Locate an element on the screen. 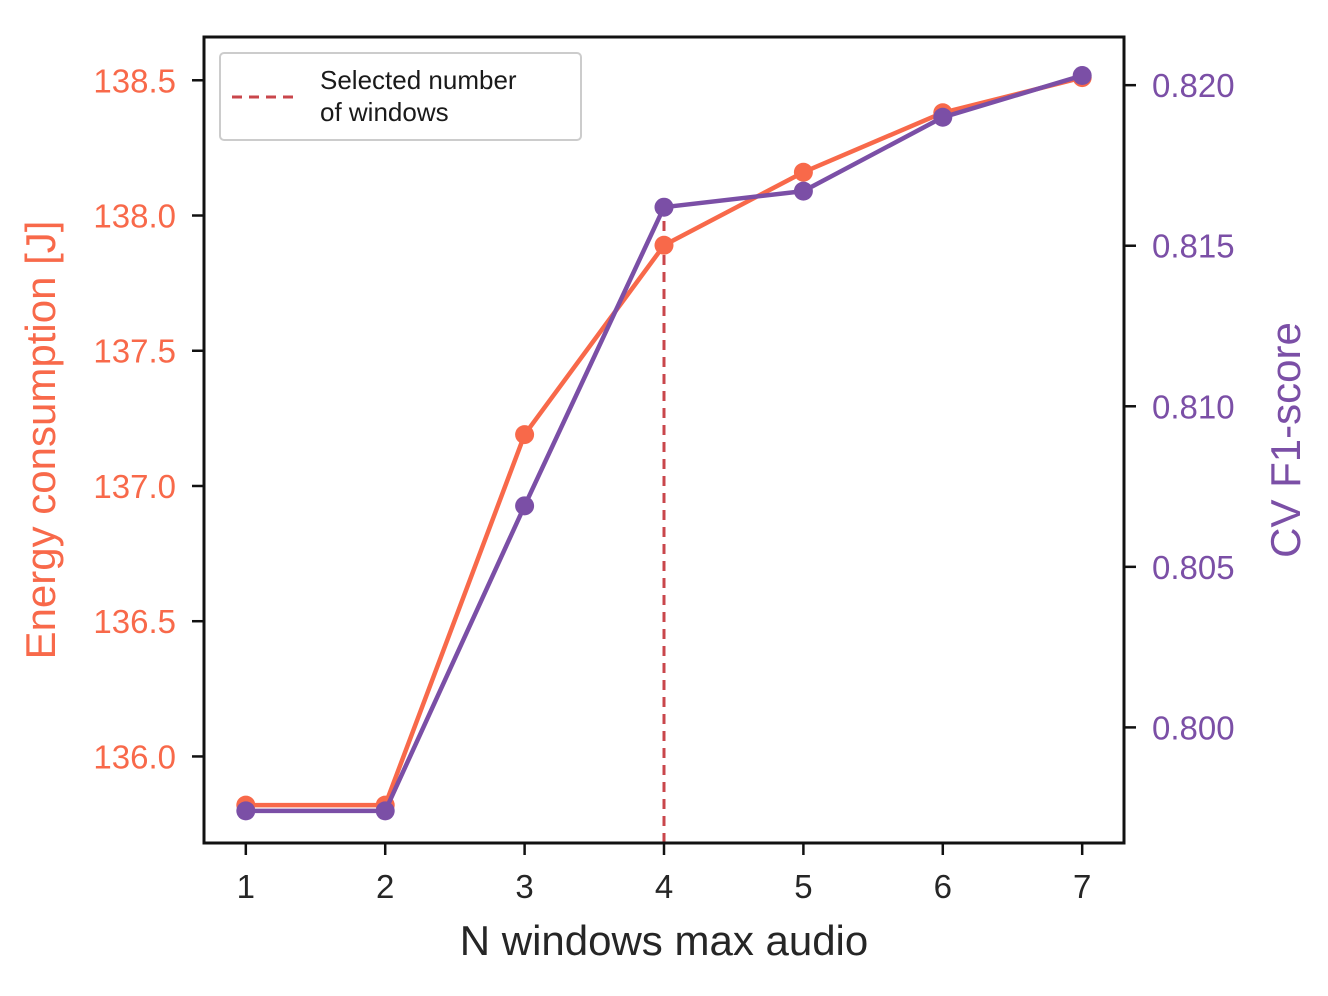  left-y-tick-label: 137.0 is located at coordinates (134, 486).